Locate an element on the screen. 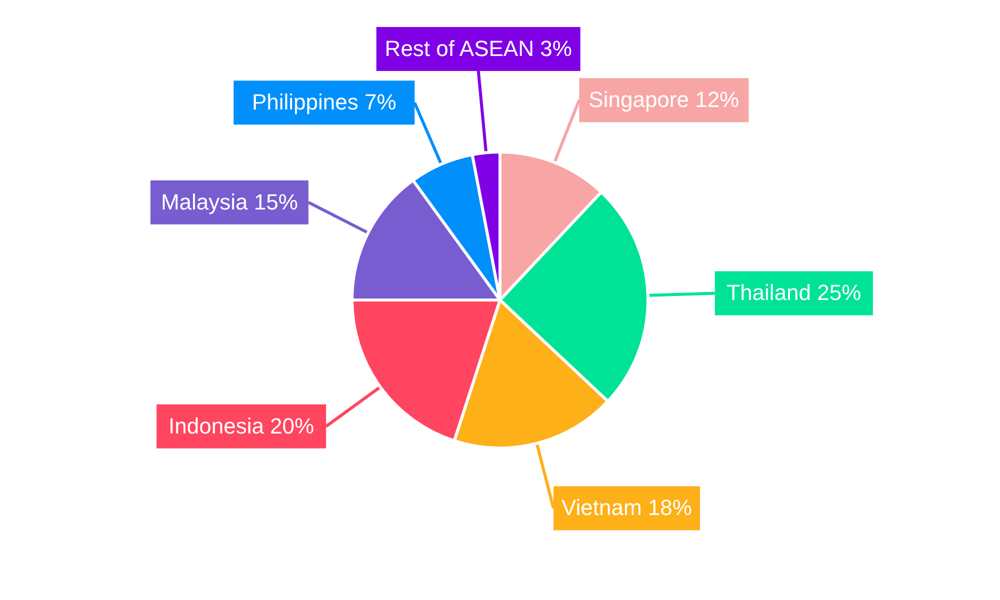 The image size is (1000, 600). slice-label: Thailand 25% is located at coordinates (794, 293).